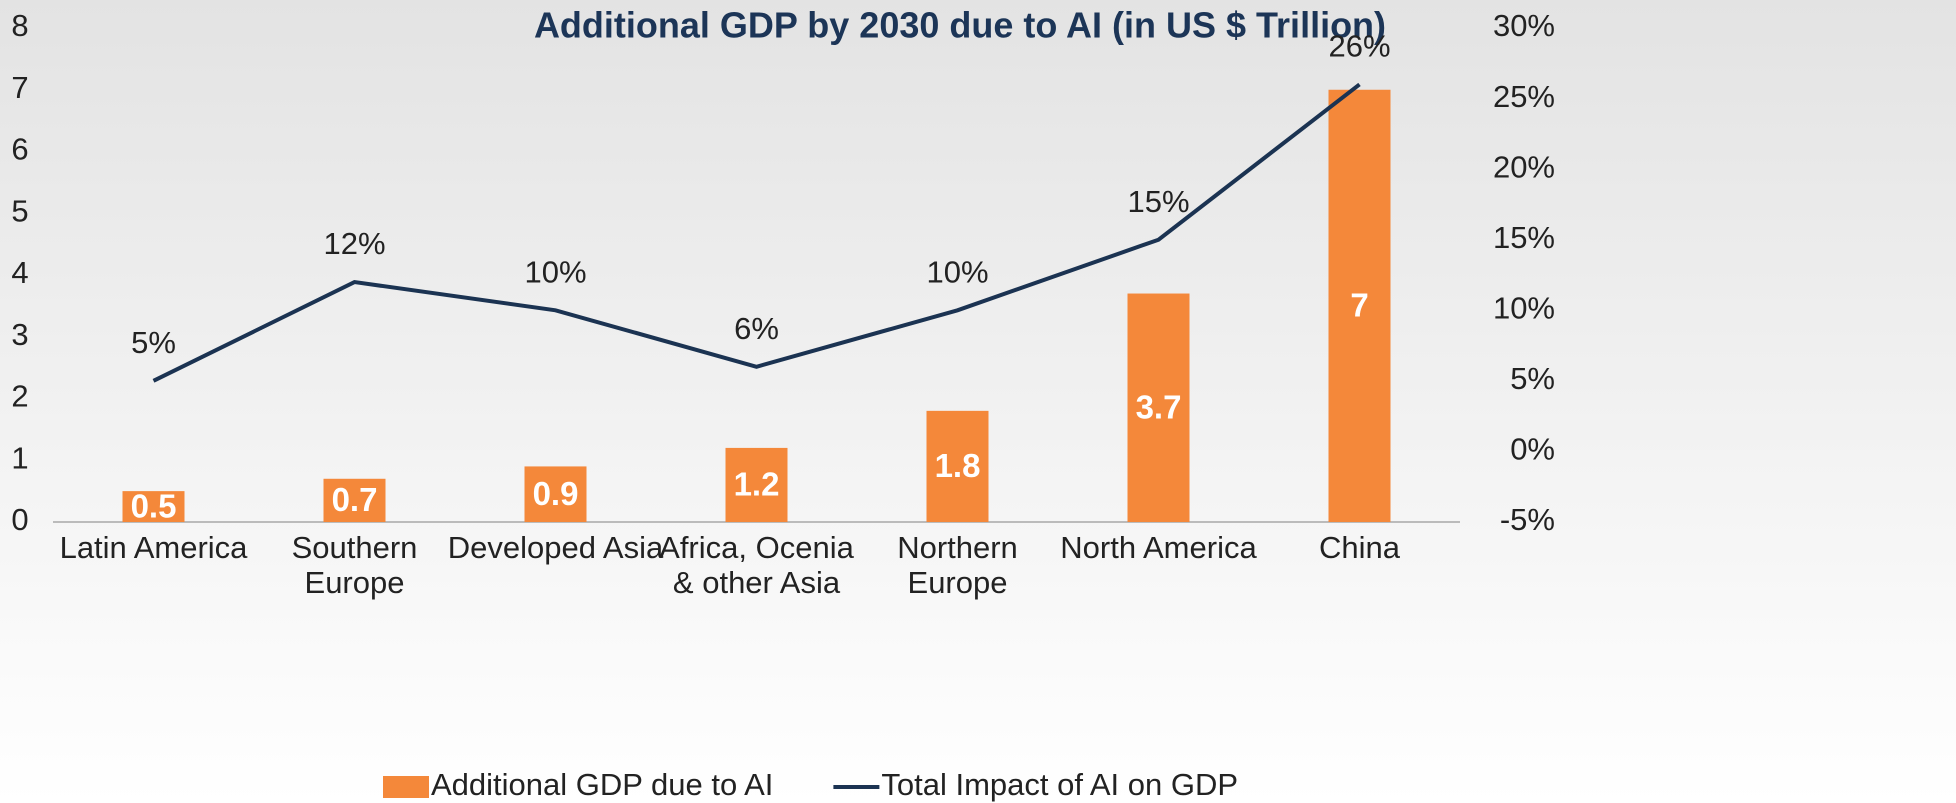 This screenshot has width=1956, height=803. I want to click on y2-tick-label: -5%, so click(1527, 519).